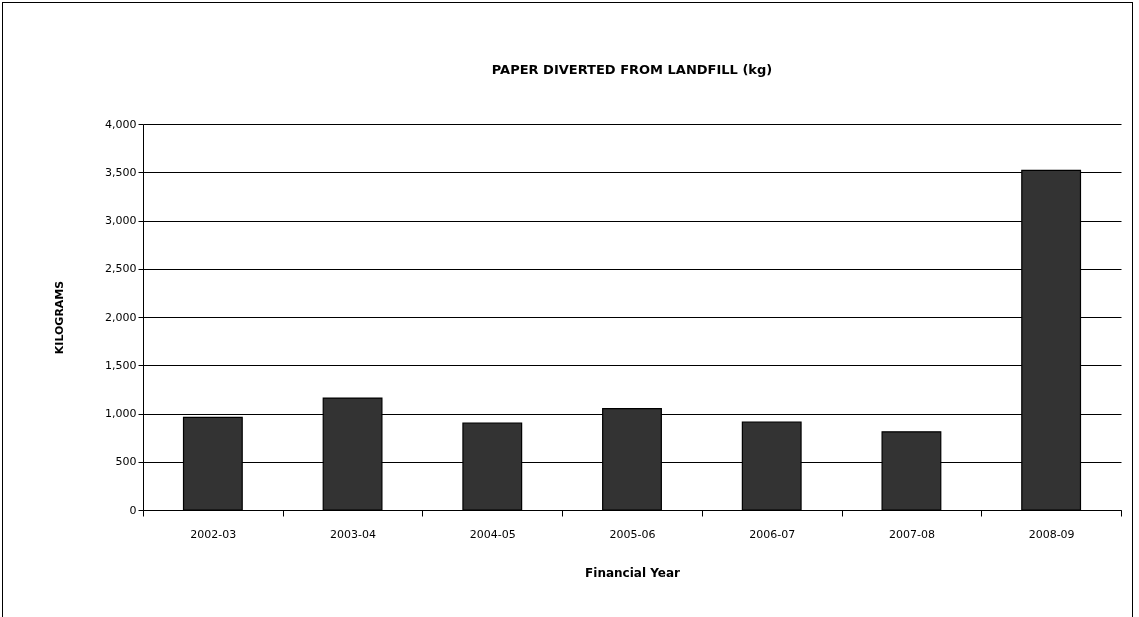 This screenshot has width=1139, height=617. I want to click on x-tick-label: 2005-06, so click(632, 534).